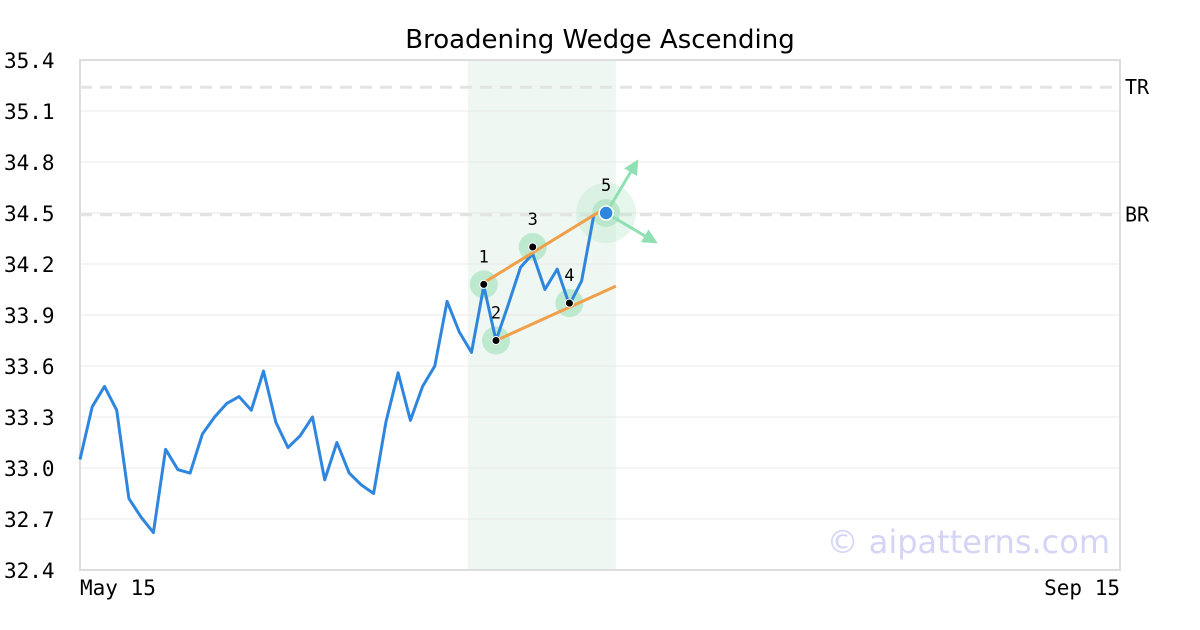 The width and height of the screenshot is (1200, 630). Describe the element at coordinates (29, 316) in the screenshot. I see `y-tick-label-5: 33.9` at that location.